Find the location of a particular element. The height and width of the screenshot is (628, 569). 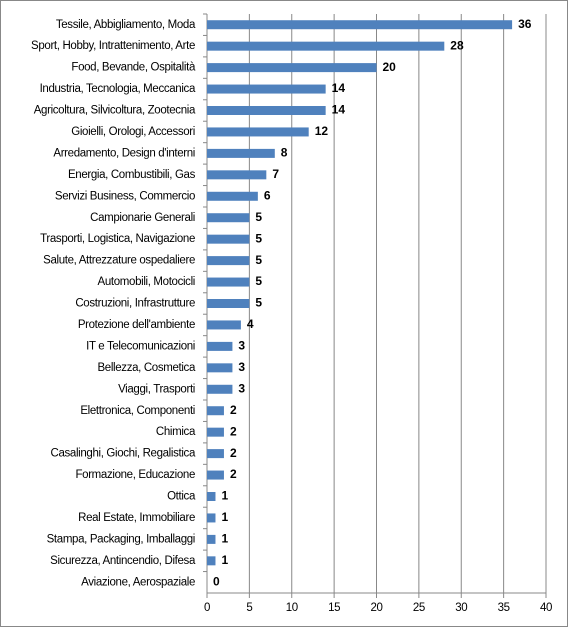

y-tick-label: Elettronica, Componenti is located at coordinates (137, 411).